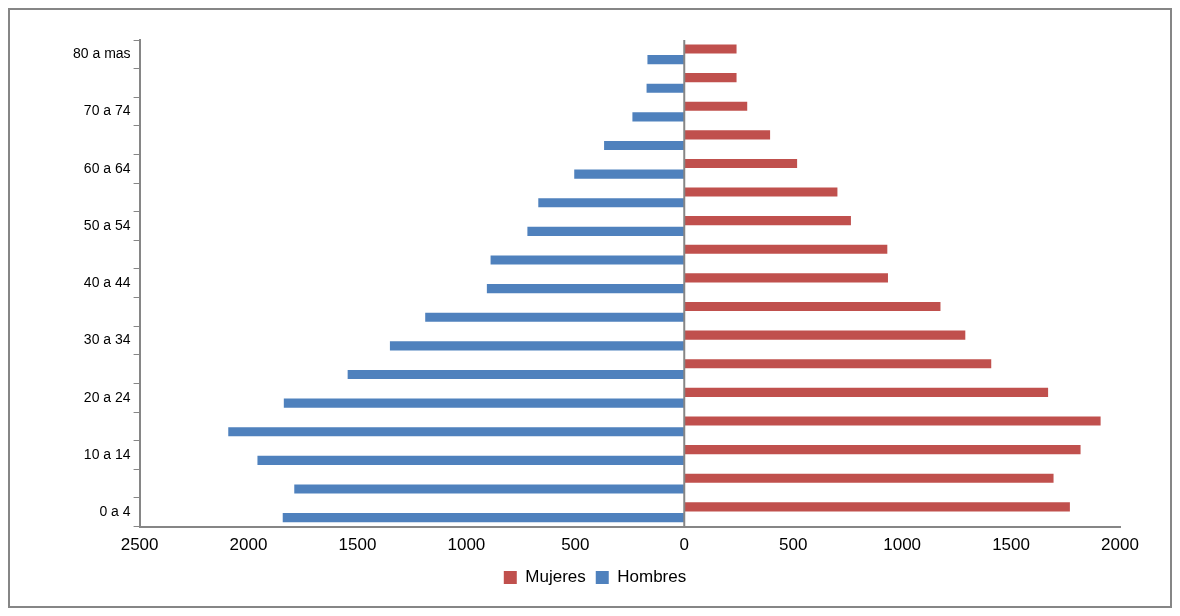 The image size is (1180, 616). Describe the element at coordinates (107, 224) in the screenshot. I see `y-tick-label: 50 a 54` at that location.